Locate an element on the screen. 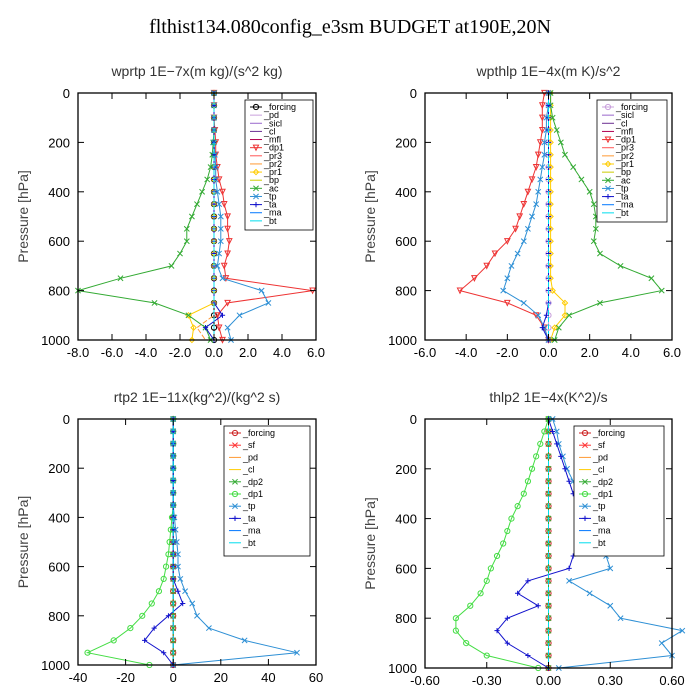 This screenshot has height=700, width=700. legend-label: _pr3 is located at coordinates (624, 148).